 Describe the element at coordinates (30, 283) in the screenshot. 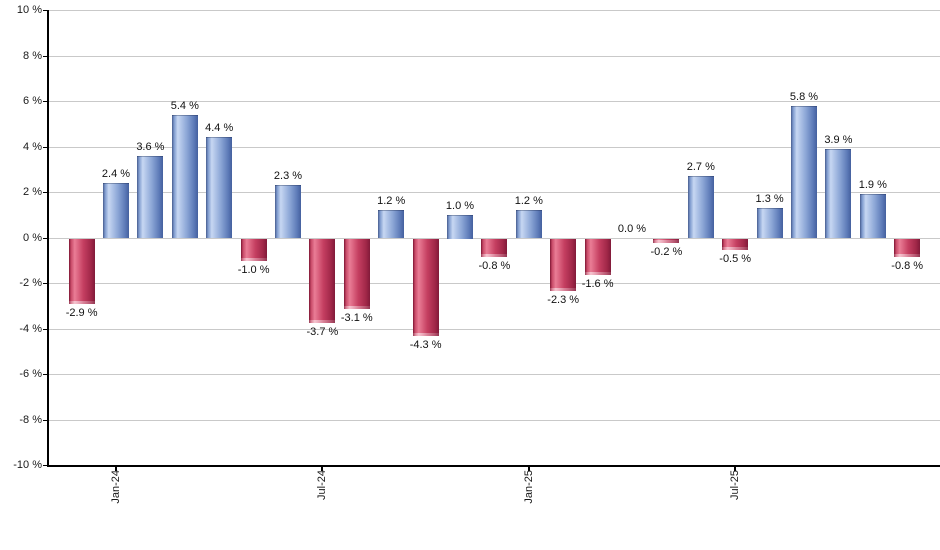

I see `y-axis-tick-label: -2 %` at that location.